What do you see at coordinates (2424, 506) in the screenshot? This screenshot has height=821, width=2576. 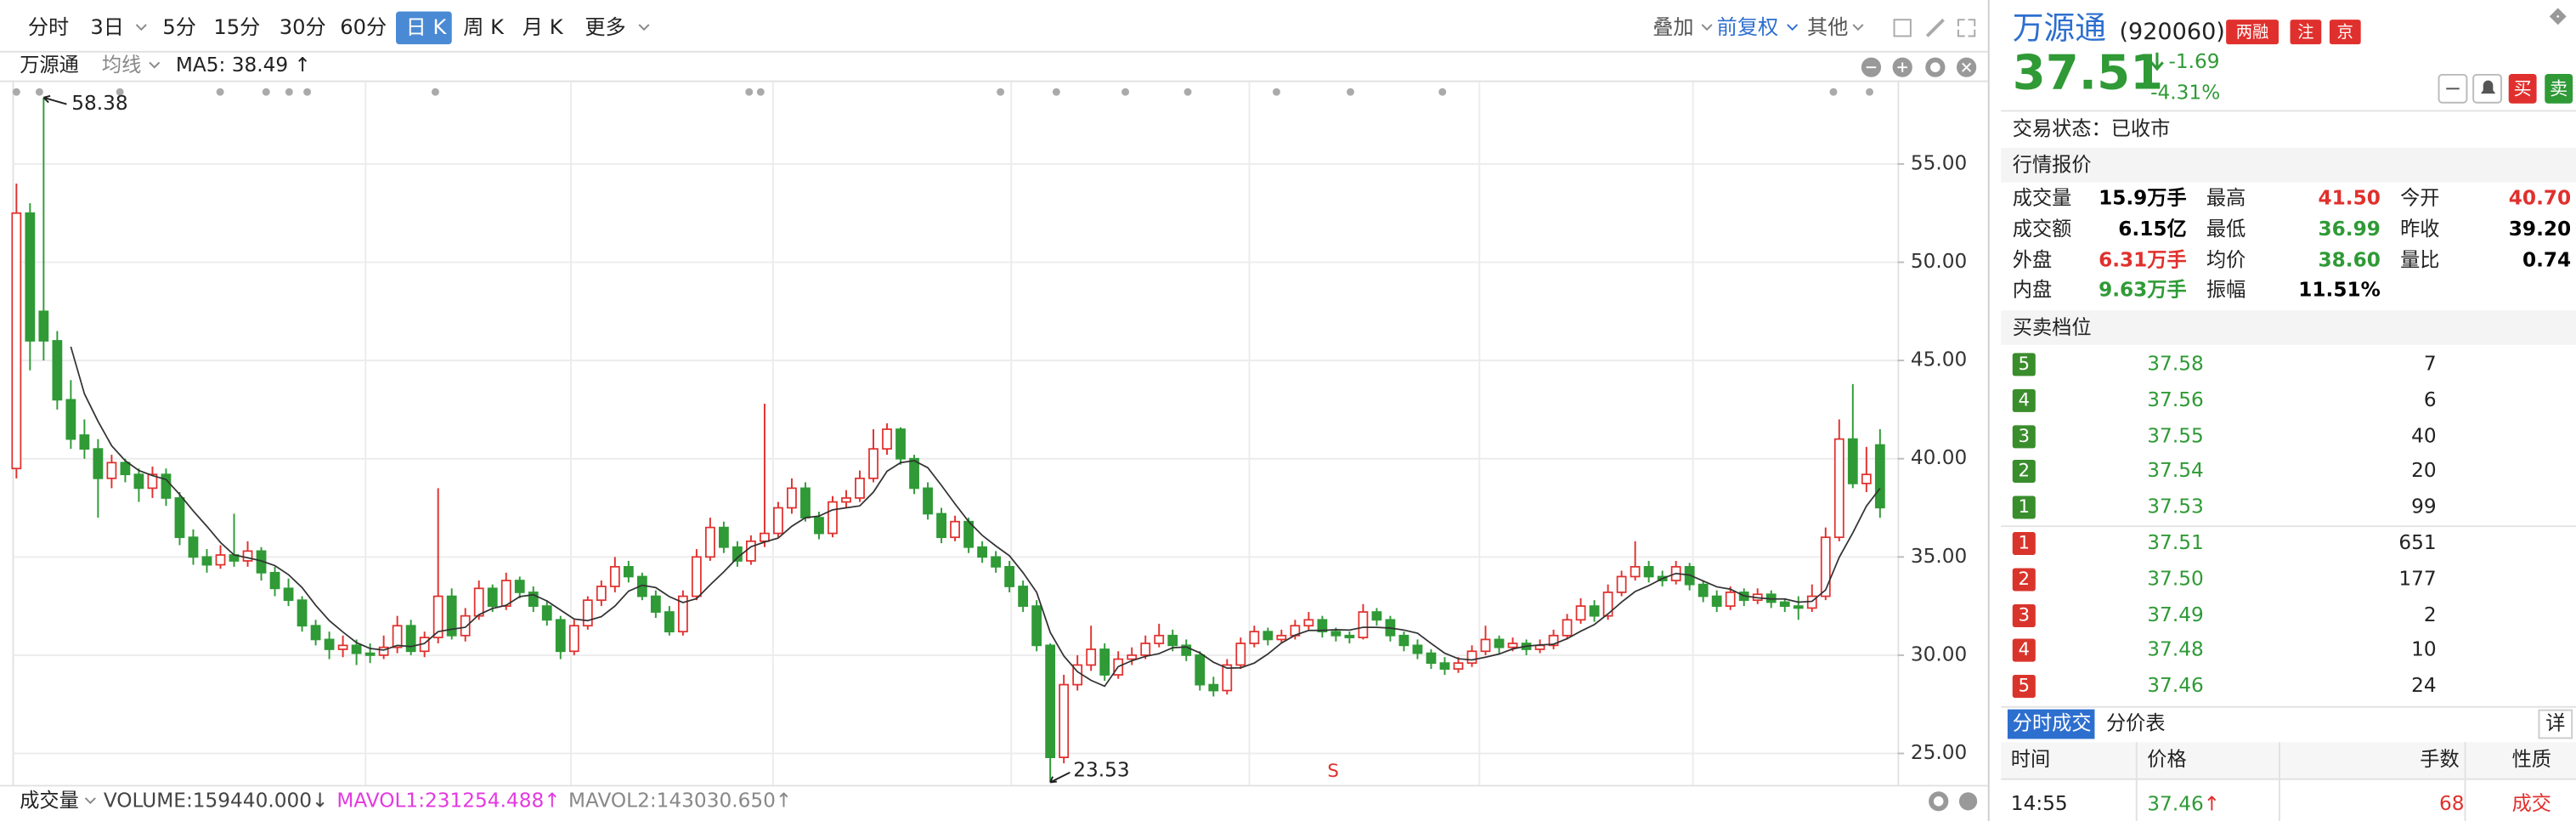 I see `level-volume: 99` at bounding box center [2424, 506].